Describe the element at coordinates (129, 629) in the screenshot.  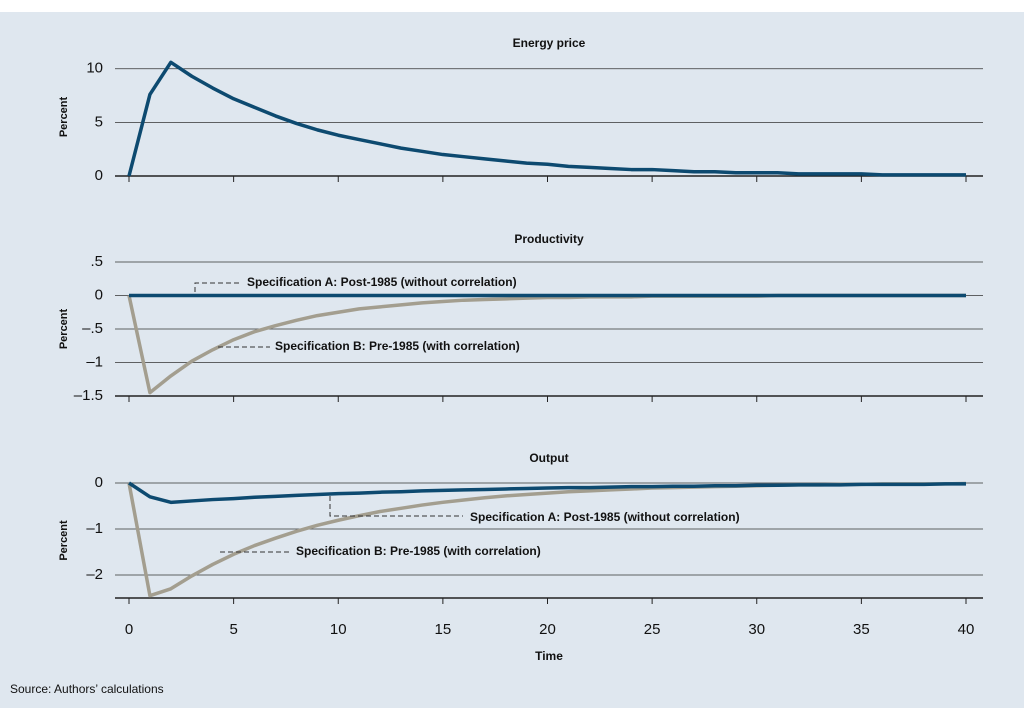
I see `x-tick-label: 0` at that location.